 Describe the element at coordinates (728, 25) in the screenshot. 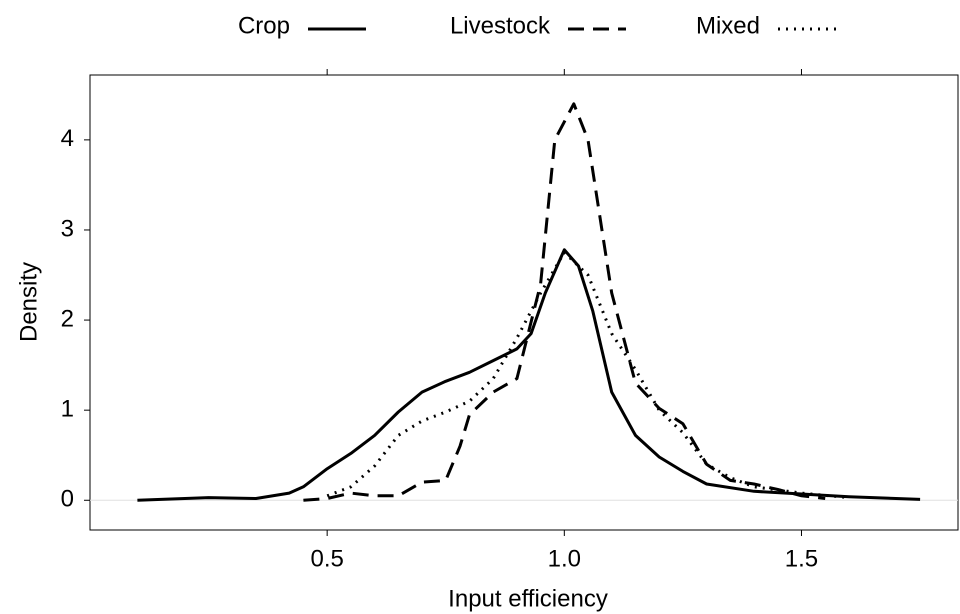

I see `legend-label: Mixed` at that location.